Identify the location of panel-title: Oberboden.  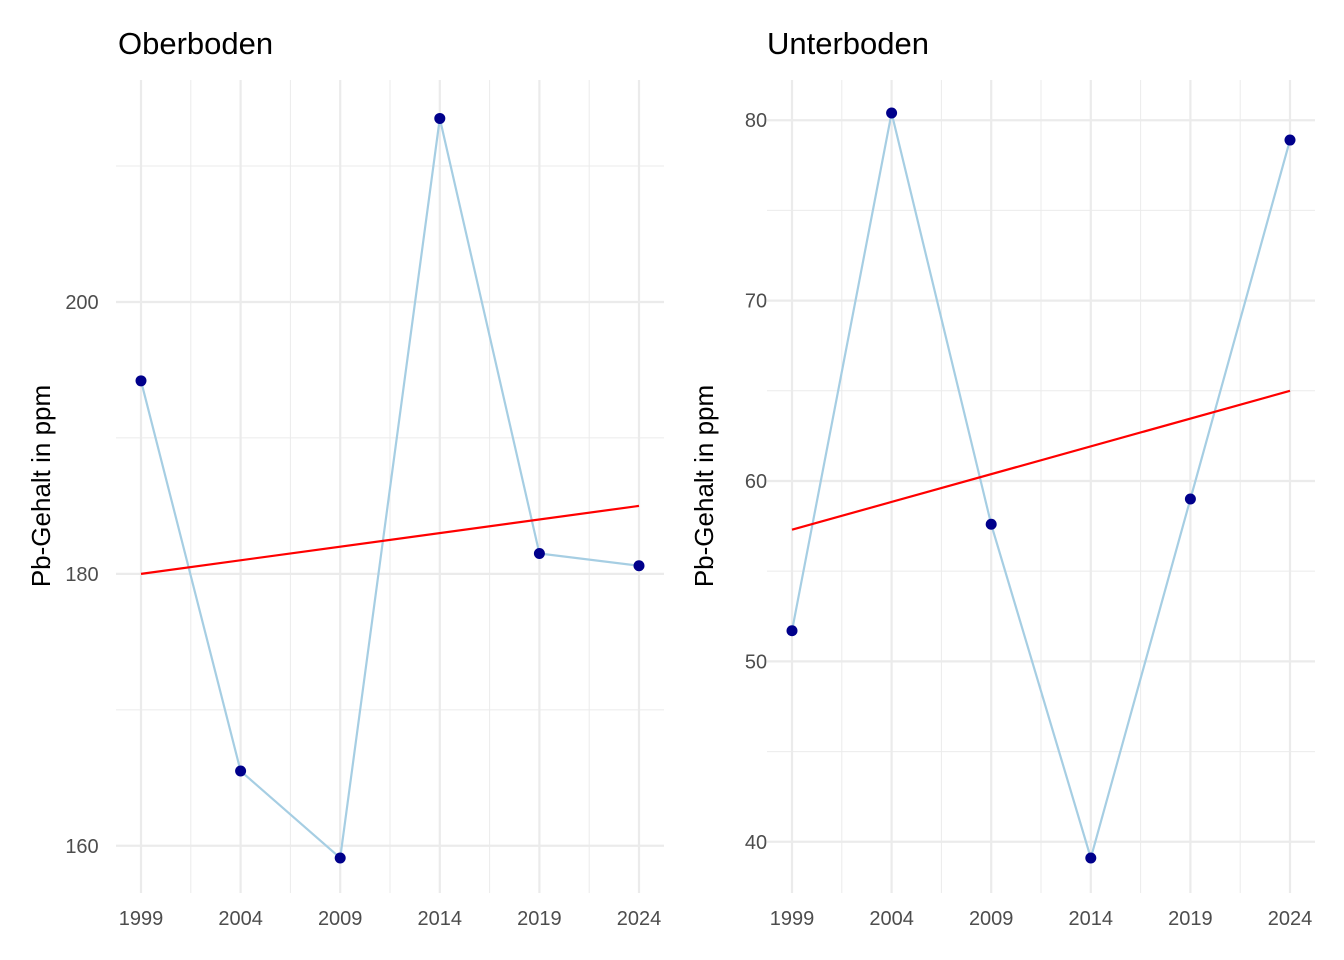
(195, 43).